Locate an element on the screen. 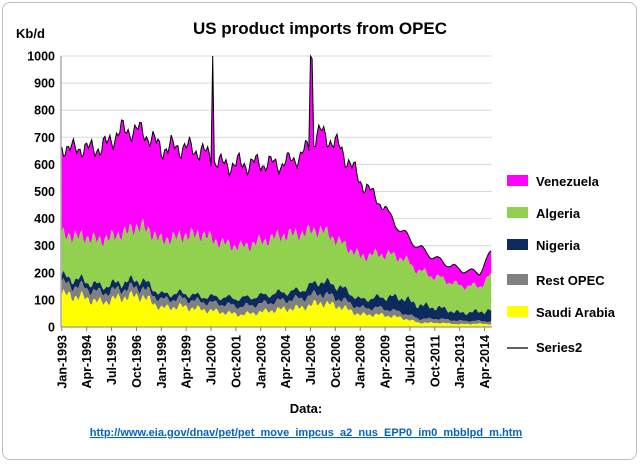 This screenshot has width=641, height=464. legend-label: Venezuela is located at coordinates (568, 181).